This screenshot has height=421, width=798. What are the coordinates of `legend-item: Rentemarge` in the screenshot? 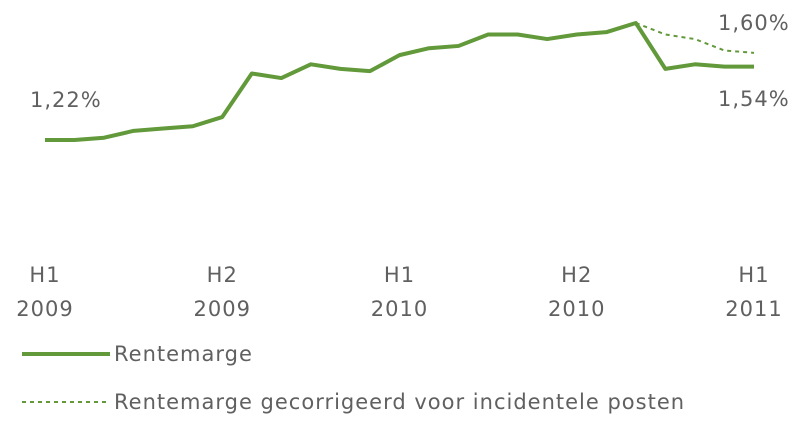 It's located at (136, 354).